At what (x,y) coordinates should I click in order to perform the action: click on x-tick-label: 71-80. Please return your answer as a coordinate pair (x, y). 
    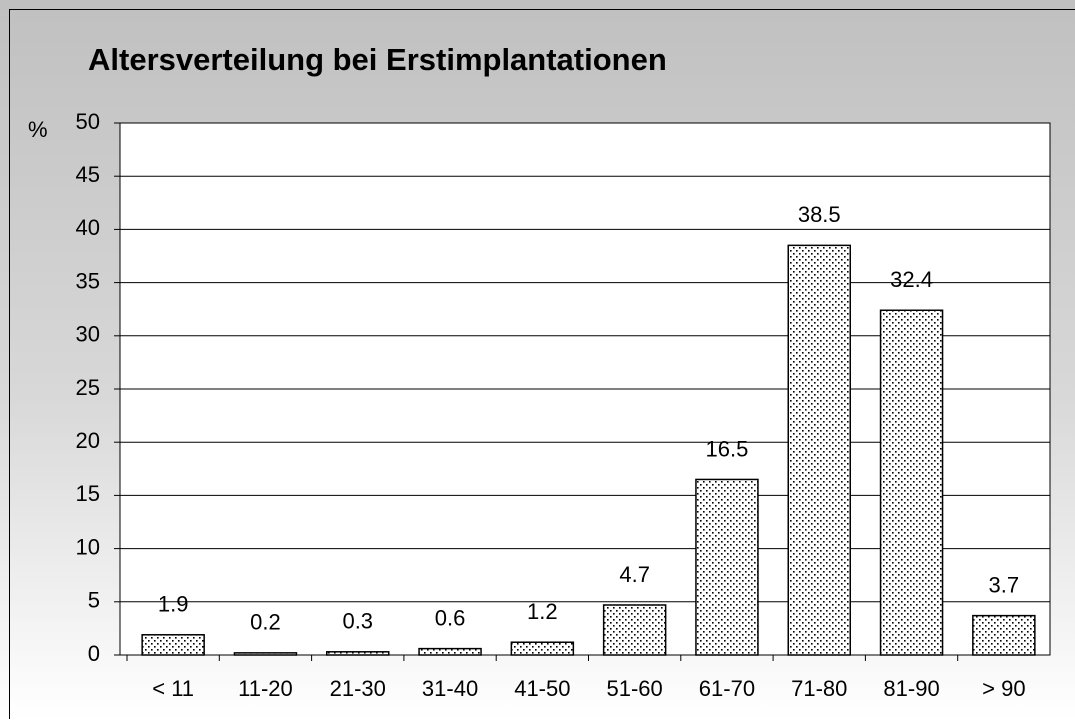
    Looking at the image, I should click on (819, 688).